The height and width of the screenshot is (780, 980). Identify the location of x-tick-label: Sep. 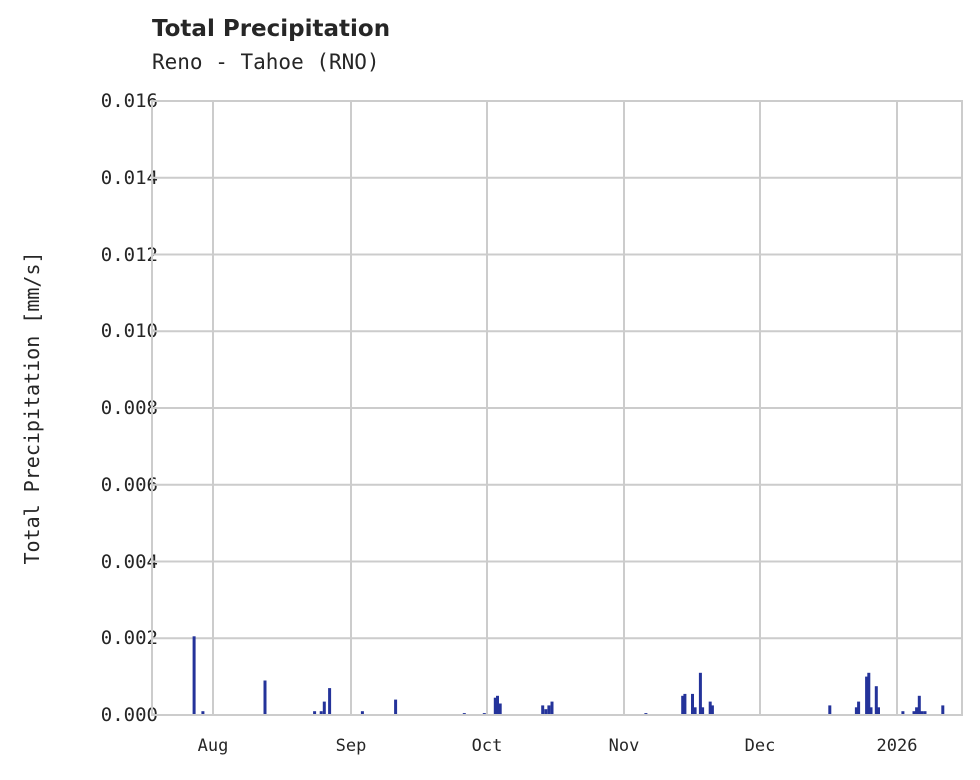
(351, 746).